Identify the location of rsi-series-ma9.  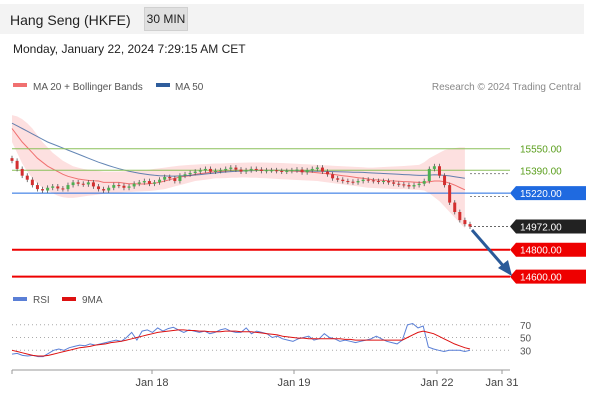
(241, 343).